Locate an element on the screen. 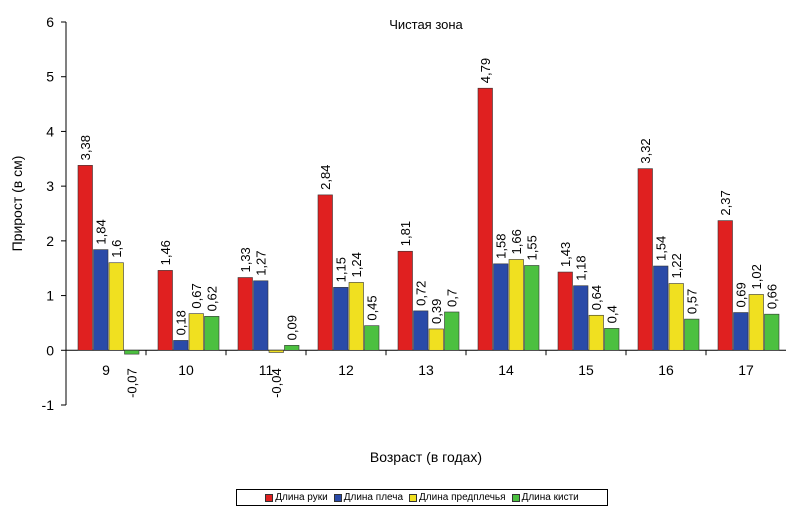  data-label: -0,04 is located at coordinates (276, 383).